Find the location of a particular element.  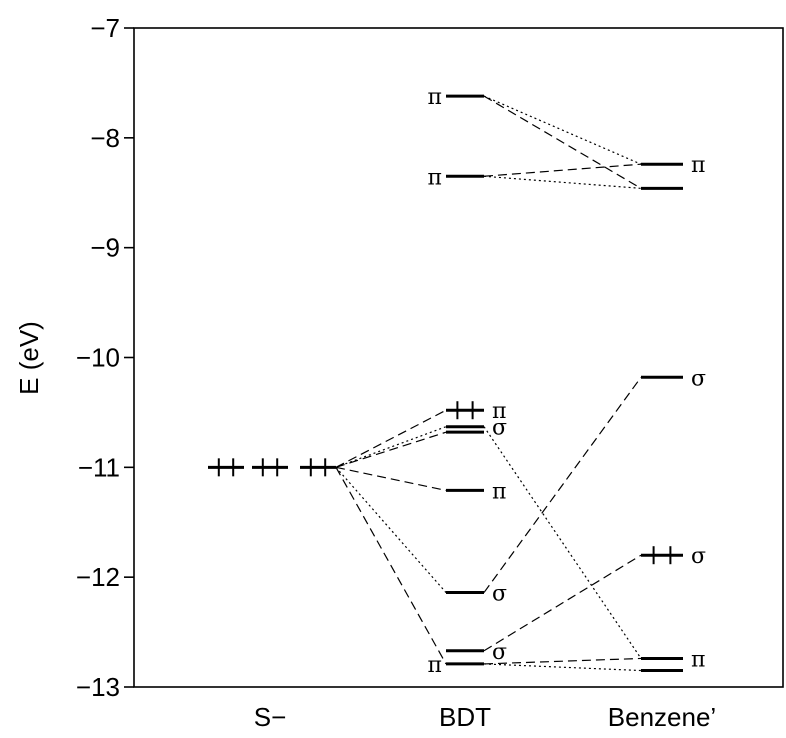

y-axis: −7 −8 −9 −10 −11 −12 −13 is located at coordinates (105, 357).